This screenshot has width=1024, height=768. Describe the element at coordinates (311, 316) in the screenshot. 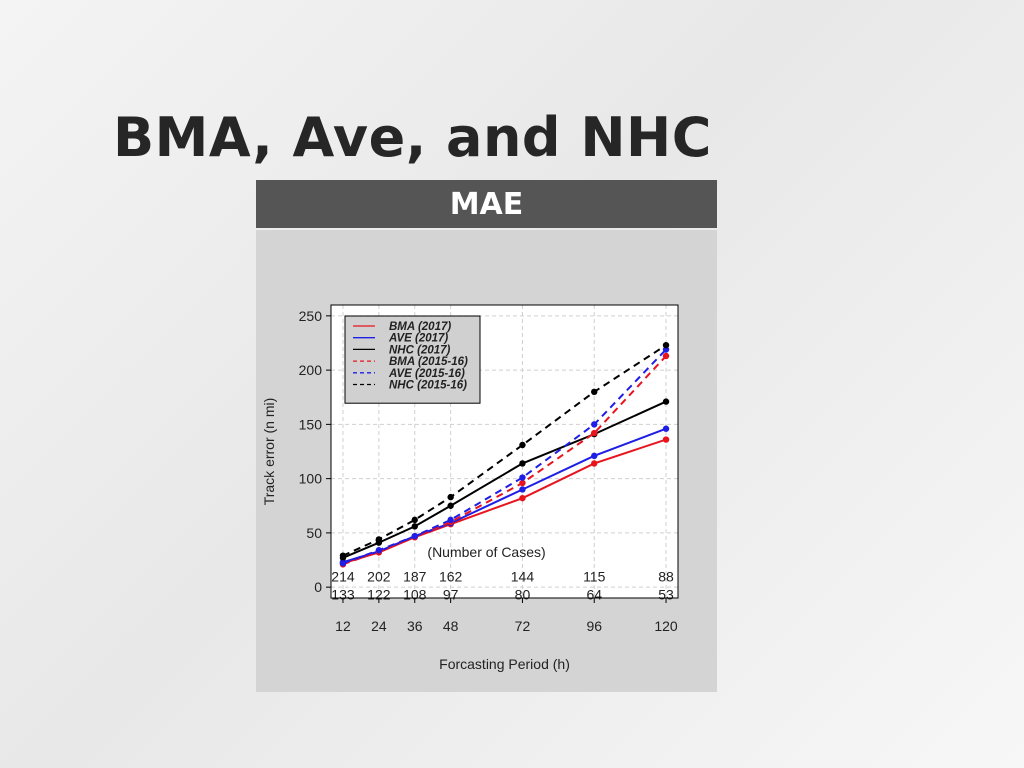

I see `y-tick-label: 250` at that location.